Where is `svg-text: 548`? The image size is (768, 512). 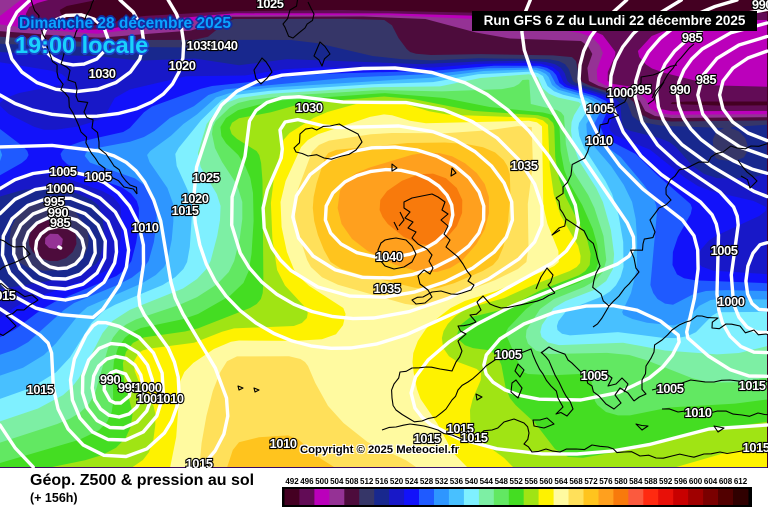 svg-text: 548 is located at coordinates (502, 481).